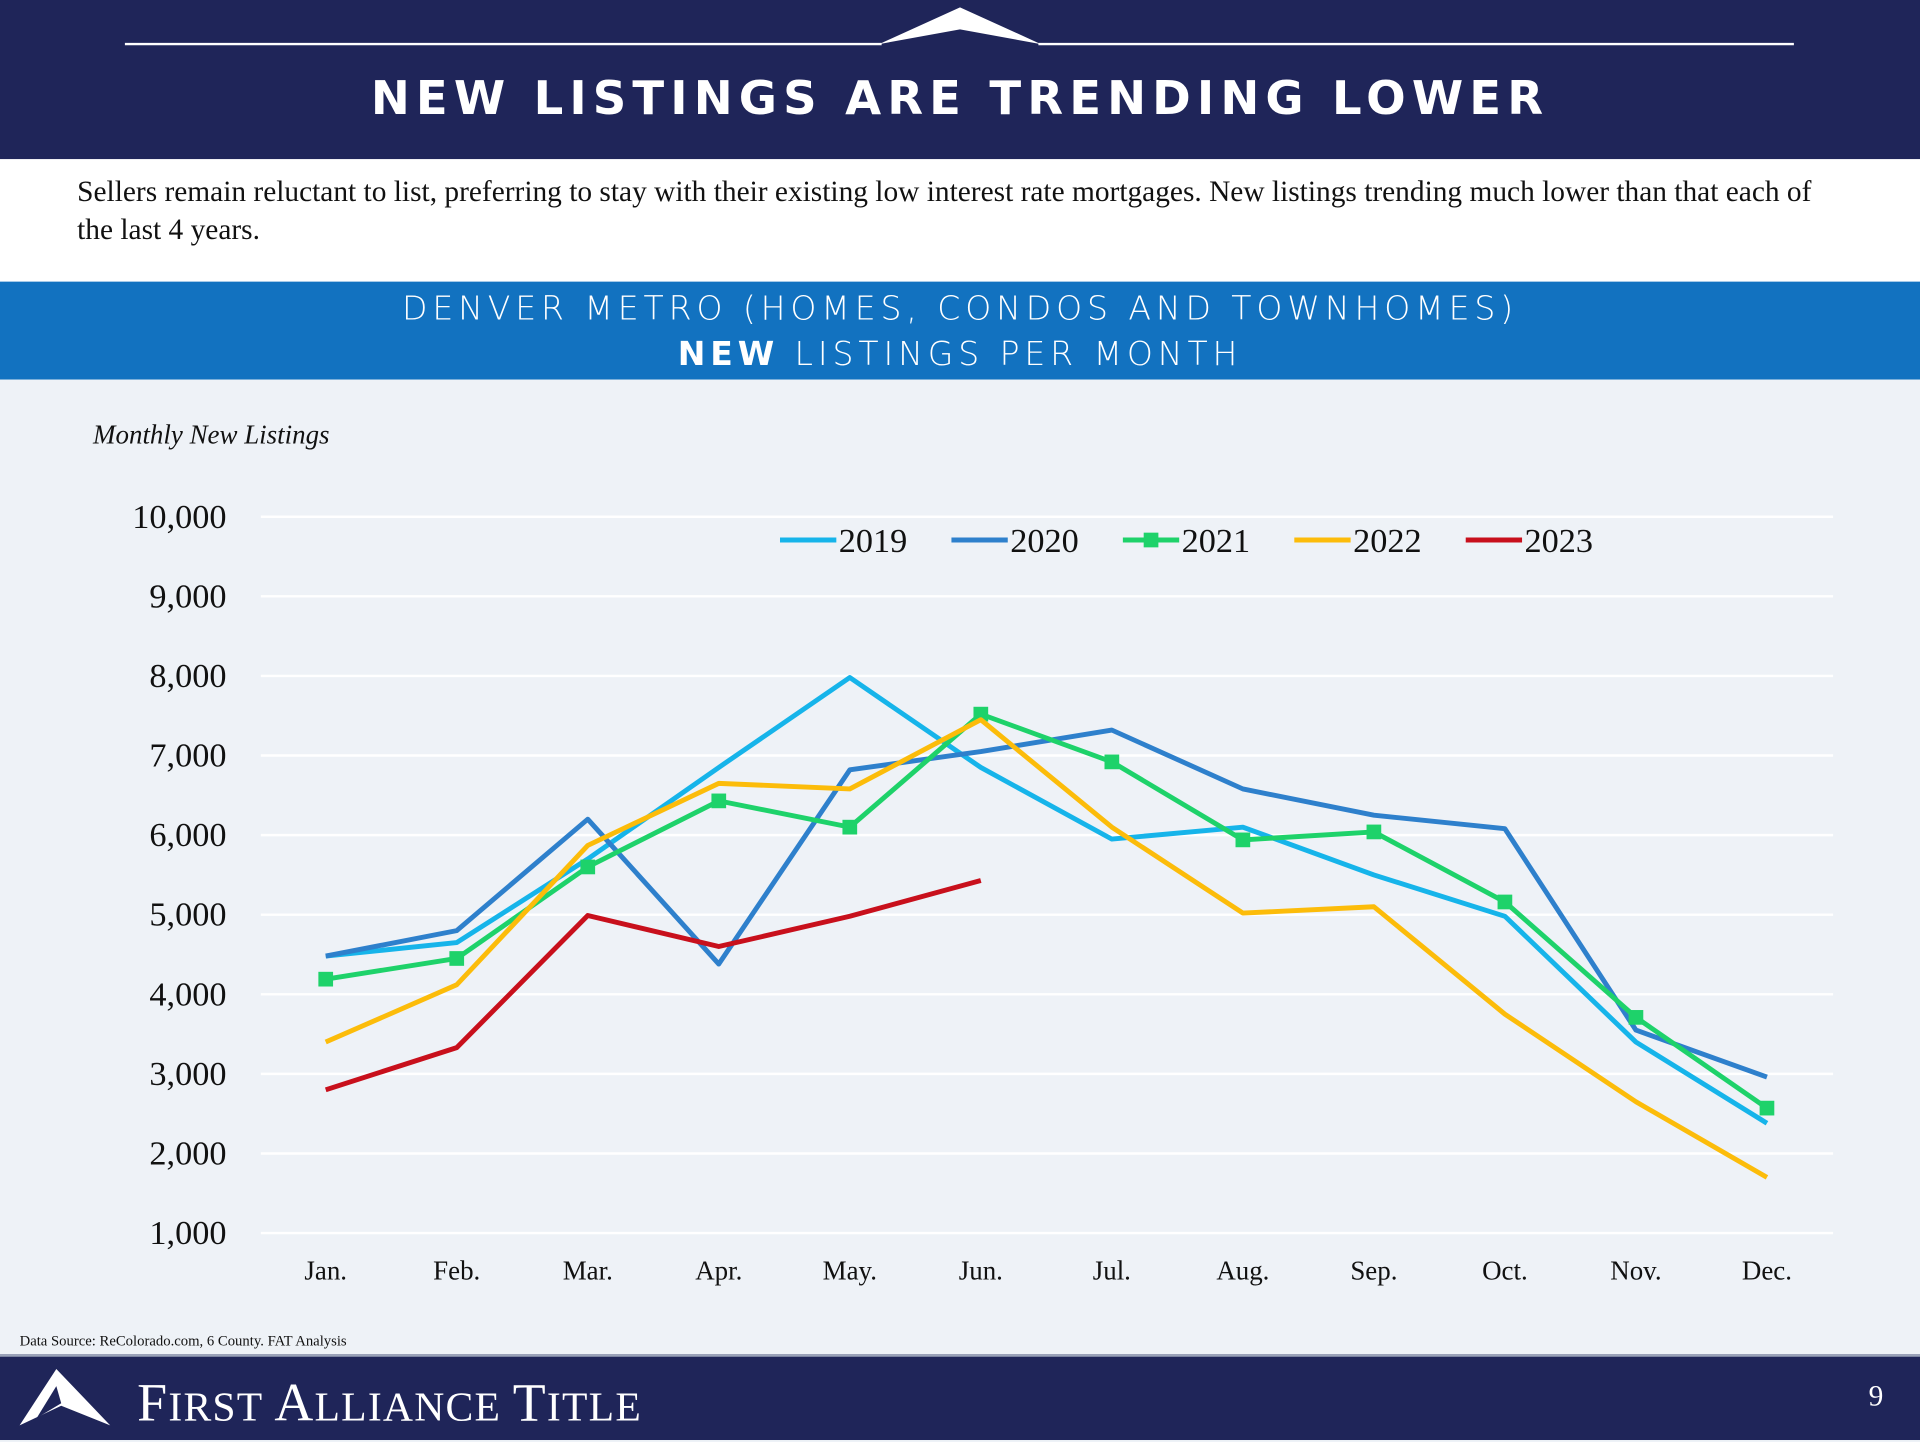  What do you see at coordinates (187, 1074) in the screenshot?
I see `y-tick-label: 3,000` at bounding box center [187, 1074].